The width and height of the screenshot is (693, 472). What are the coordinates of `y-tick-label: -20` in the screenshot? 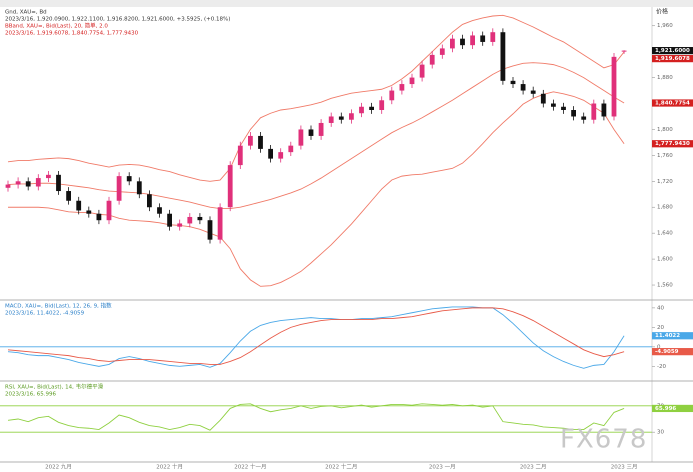 It's located at (661, 367).